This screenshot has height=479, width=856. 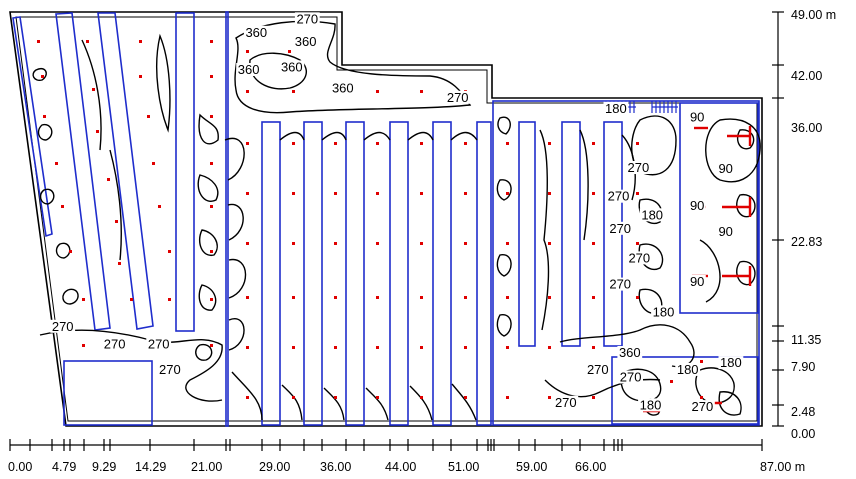 What do you see at coordinates (531, 467) in the screenshot?
I see `x-axis-label: 59.00` at bounding box center [531, 467].